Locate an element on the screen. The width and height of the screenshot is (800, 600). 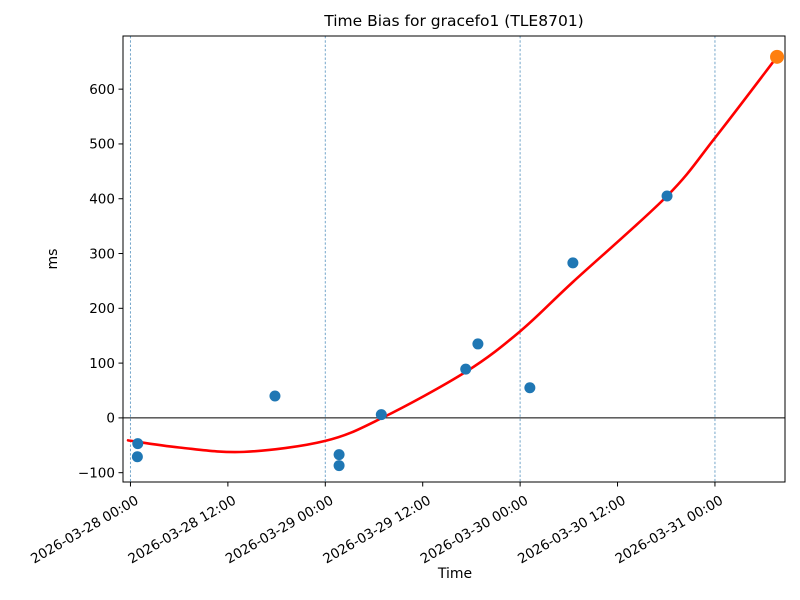
x-tick-label: 2026-03-29 12:00 is located at coordinates (376, 530).